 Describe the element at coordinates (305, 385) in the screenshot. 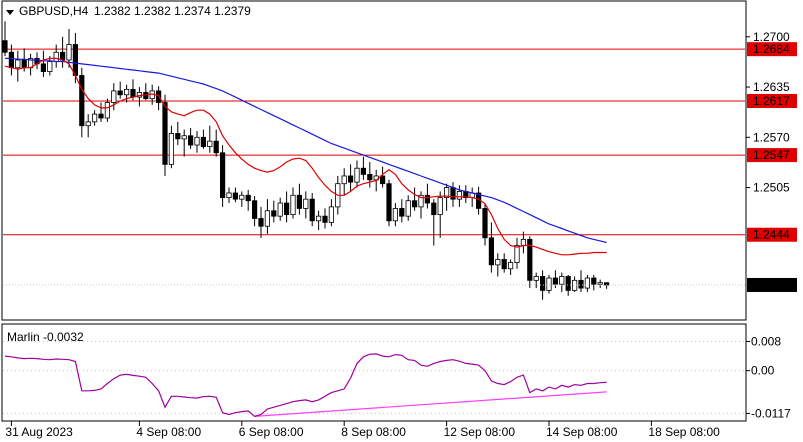

I see `marlin-oscillator-line` at that location.